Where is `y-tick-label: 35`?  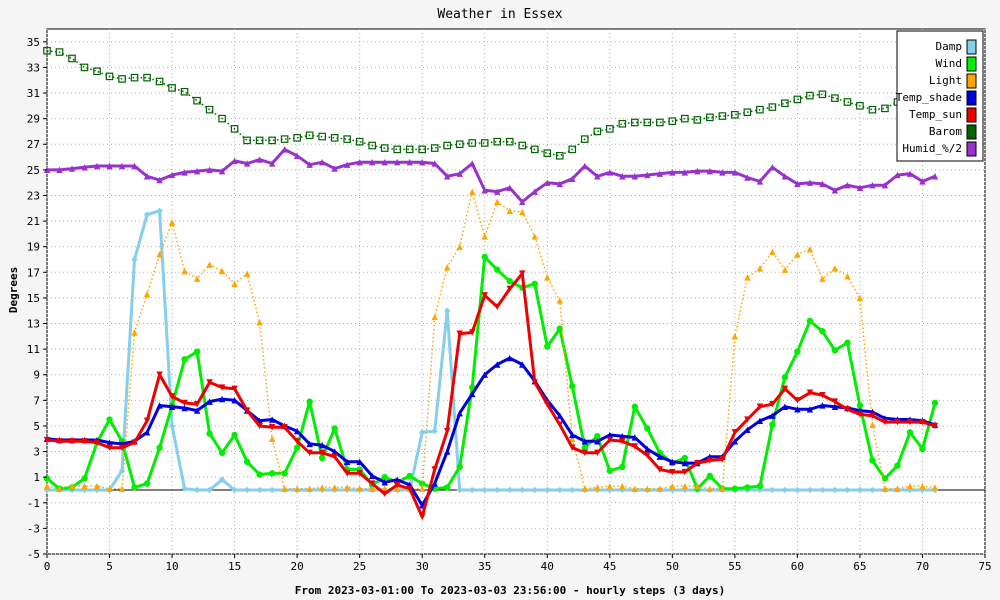
y-tick-label: 35 is located at coordinates (33, 42).